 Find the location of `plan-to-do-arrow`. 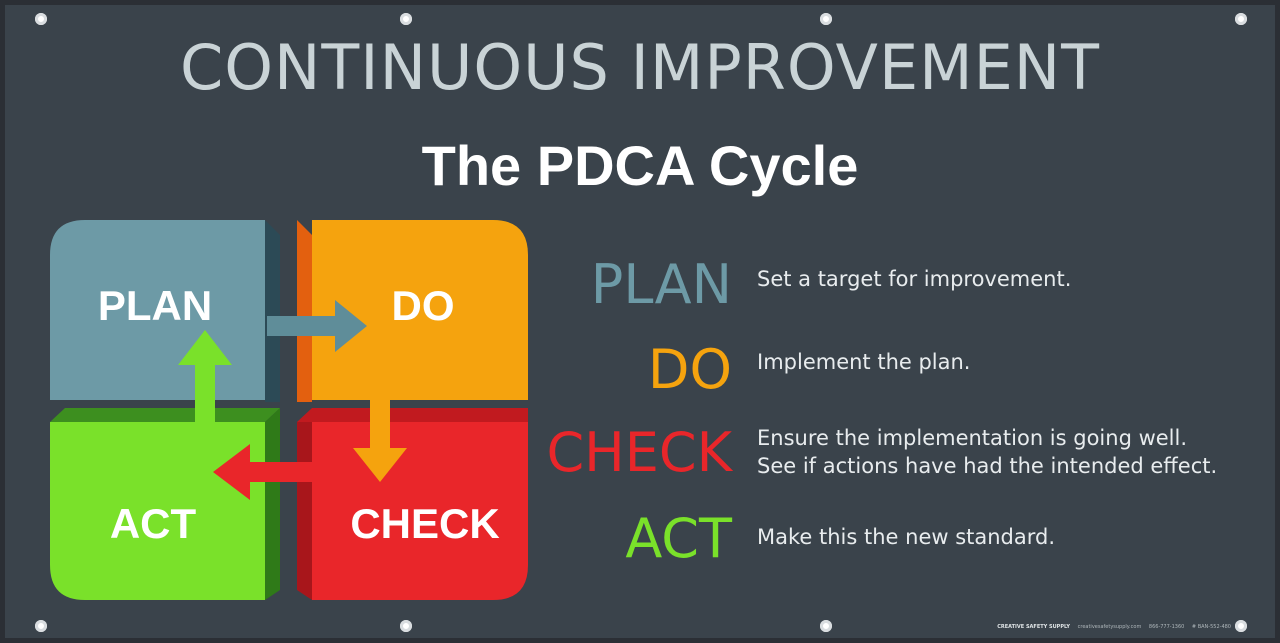

plan-to-do-arrow is located at coordinates (317, 326).